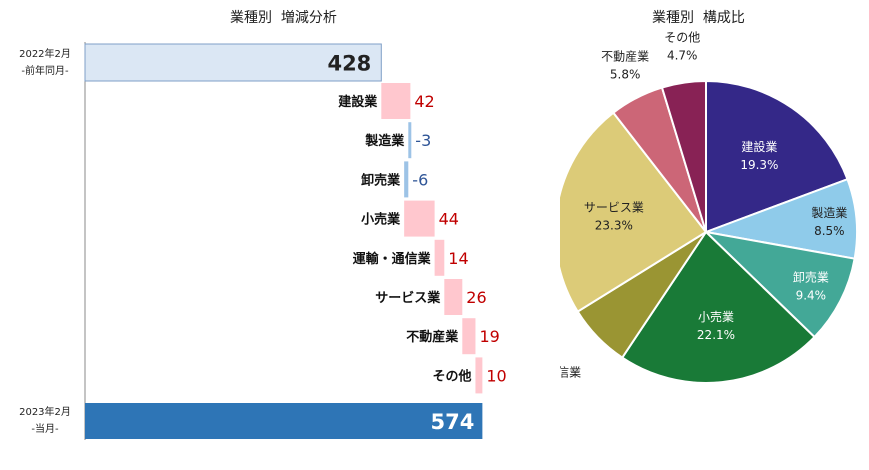  Describe the element at coordinates (489, 336) in the screenshot. I see `waterfall-value-label: 19` at that location.